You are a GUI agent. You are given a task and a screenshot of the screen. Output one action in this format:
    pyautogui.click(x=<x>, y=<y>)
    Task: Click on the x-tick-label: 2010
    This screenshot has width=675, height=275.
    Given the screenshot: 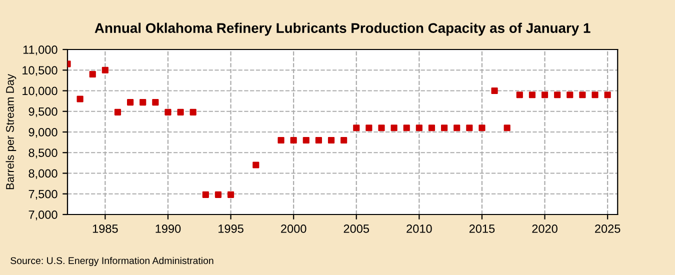 What is the action you would take?
    pyautogui.click(x=419, y=228)
    